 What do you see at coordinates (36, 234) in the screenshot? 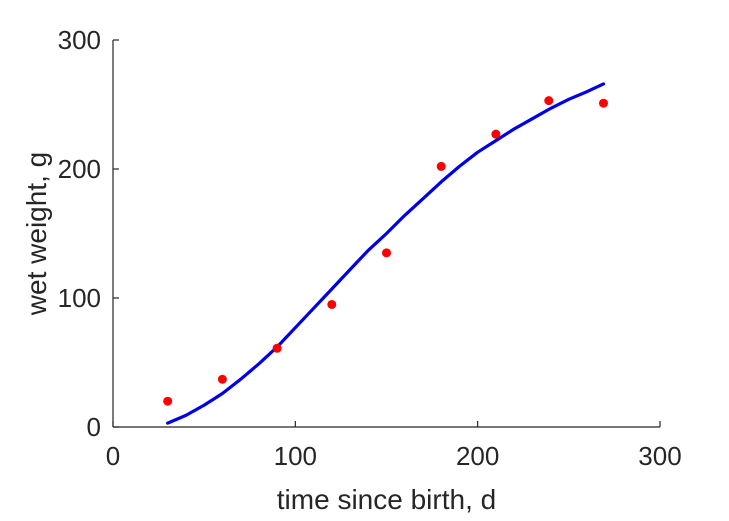
I see `y-axis-label: wet weight, g` at bounding box center [36, 234].